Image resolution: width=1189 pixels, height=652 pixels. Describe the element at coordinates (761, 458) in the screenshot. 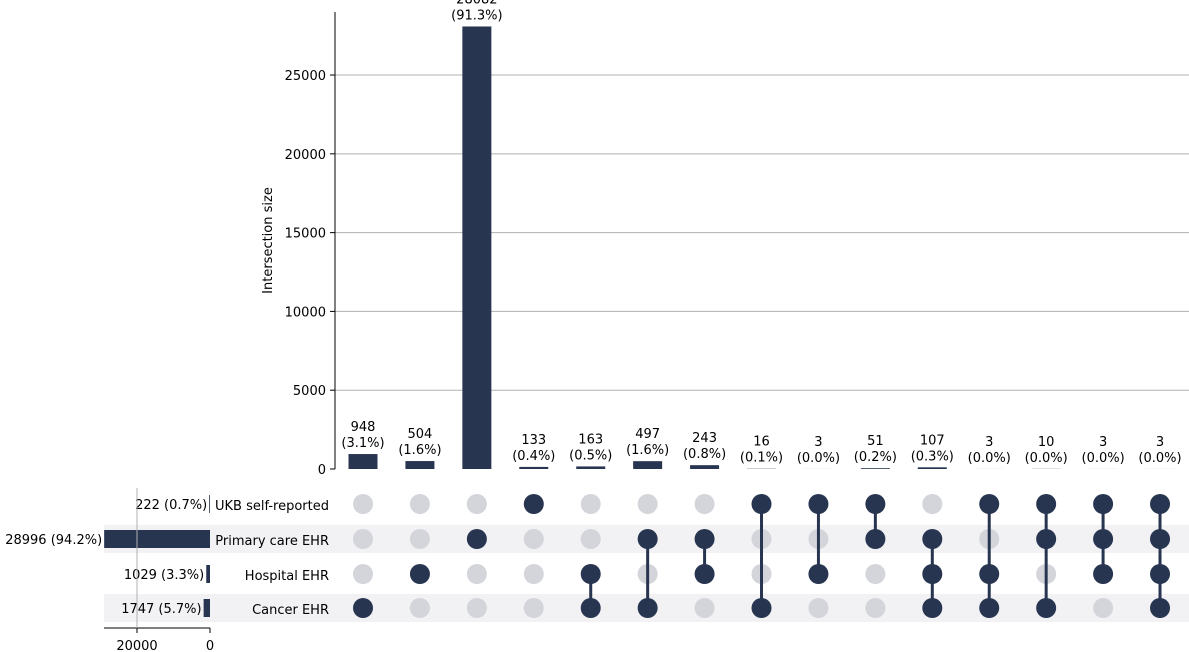

I see `bar-percent-label: (0.1%)` at that location.